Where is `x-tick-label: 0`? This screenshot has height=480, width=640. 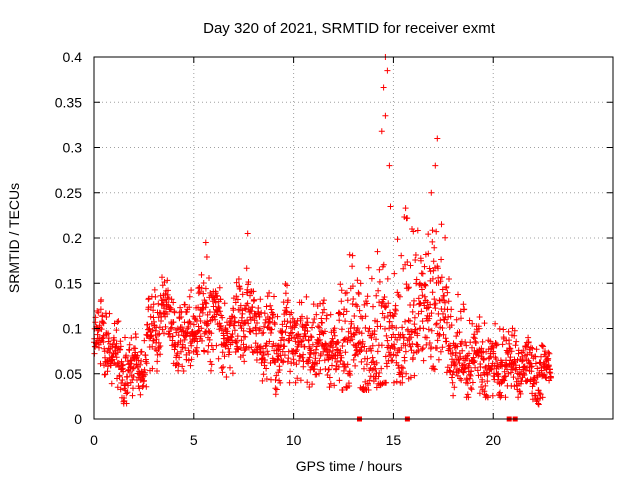 x-tick-label: 0 is located at coordinates (94, 440).